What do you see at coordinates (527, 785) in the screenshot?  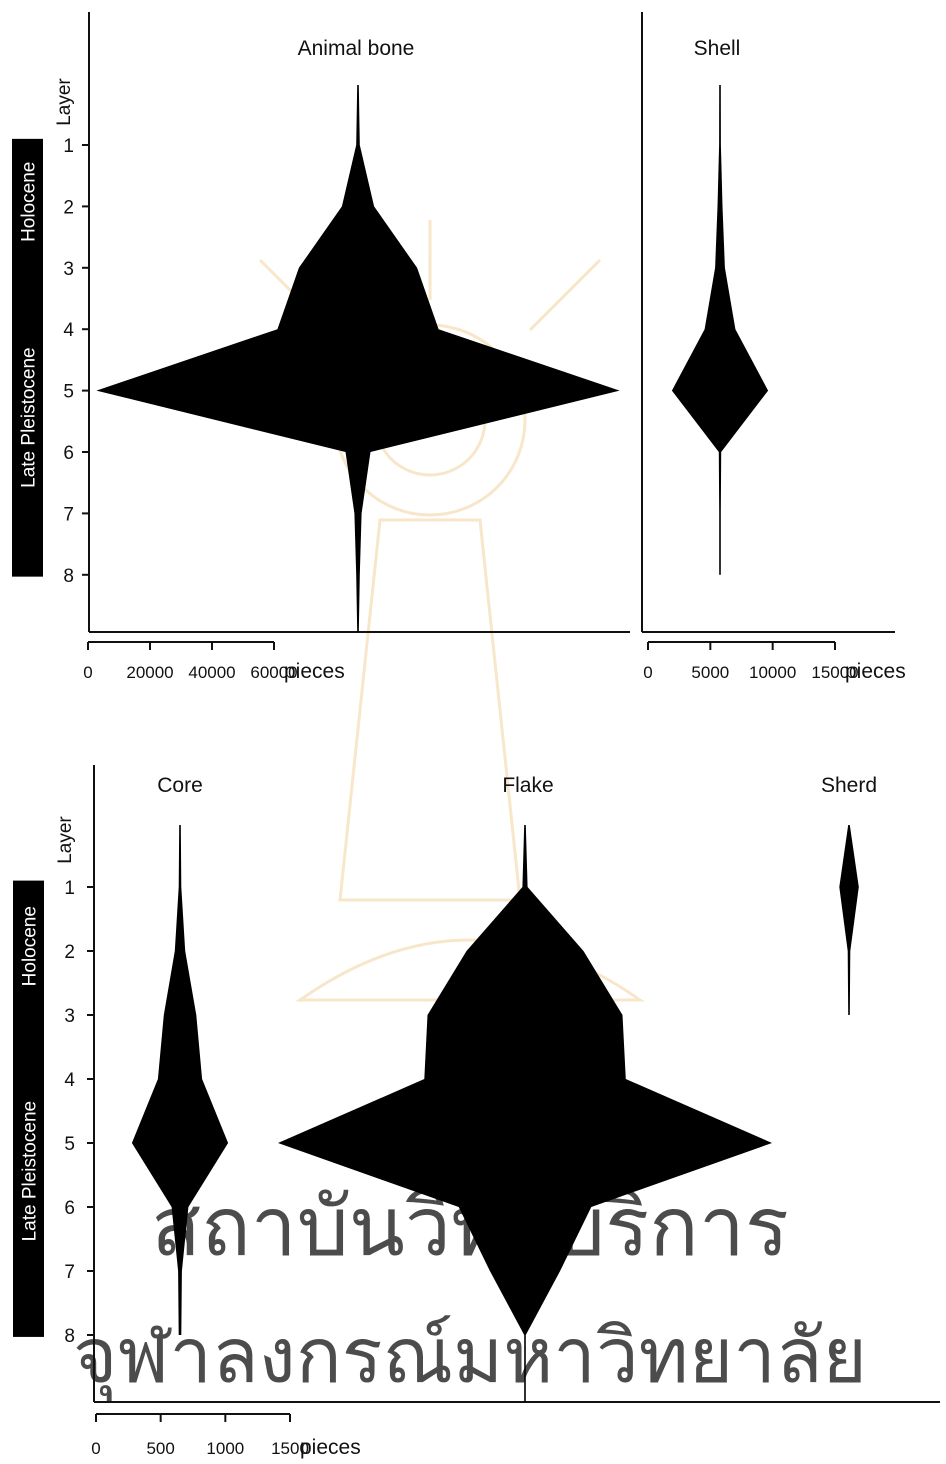 I see `flake-title: Flake` at bounding box center [527, 785].